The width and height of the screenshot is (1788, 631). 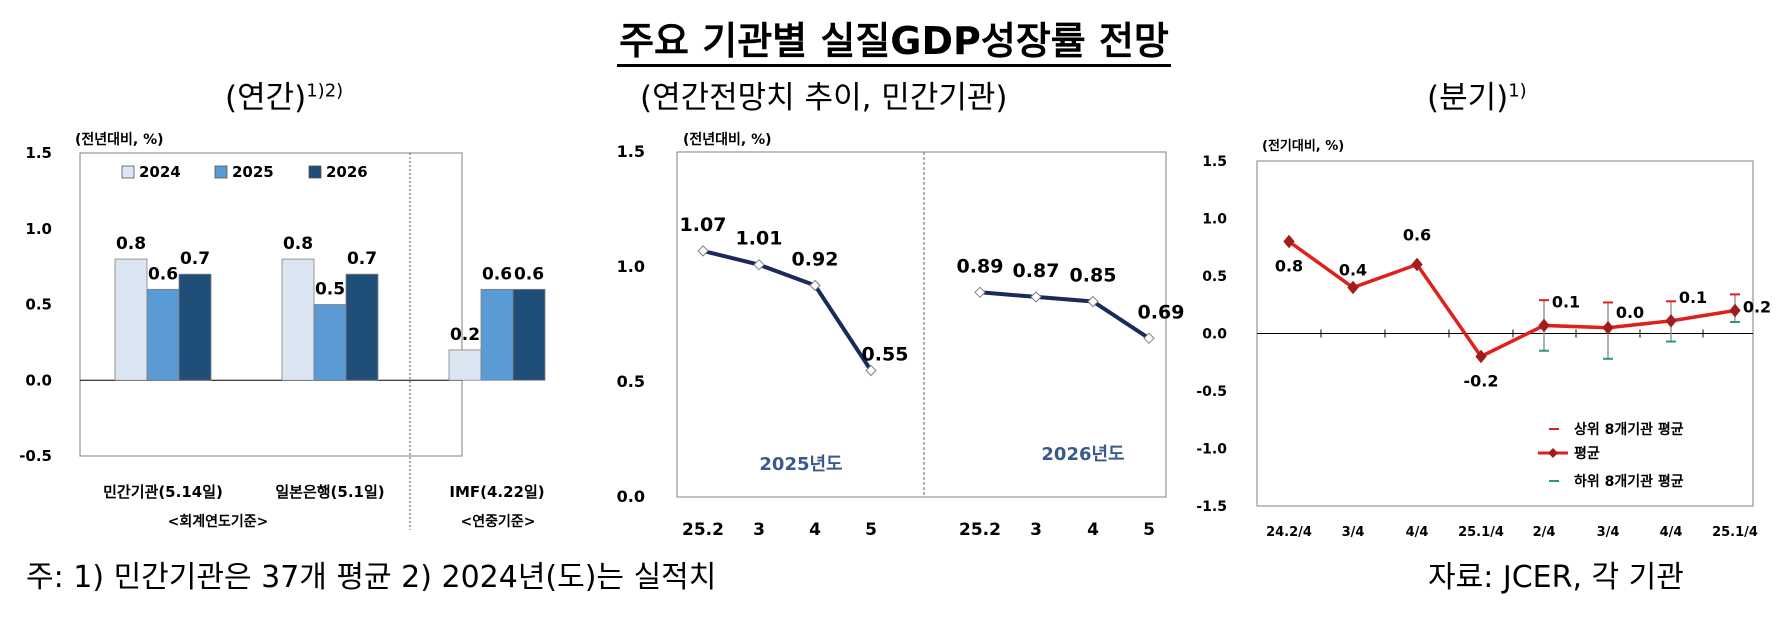 What do you see at coordinates (119, 139) in the screenshot?
I see `annual-unit-label: (전년대비, %)` at bounding box center [119, 139].